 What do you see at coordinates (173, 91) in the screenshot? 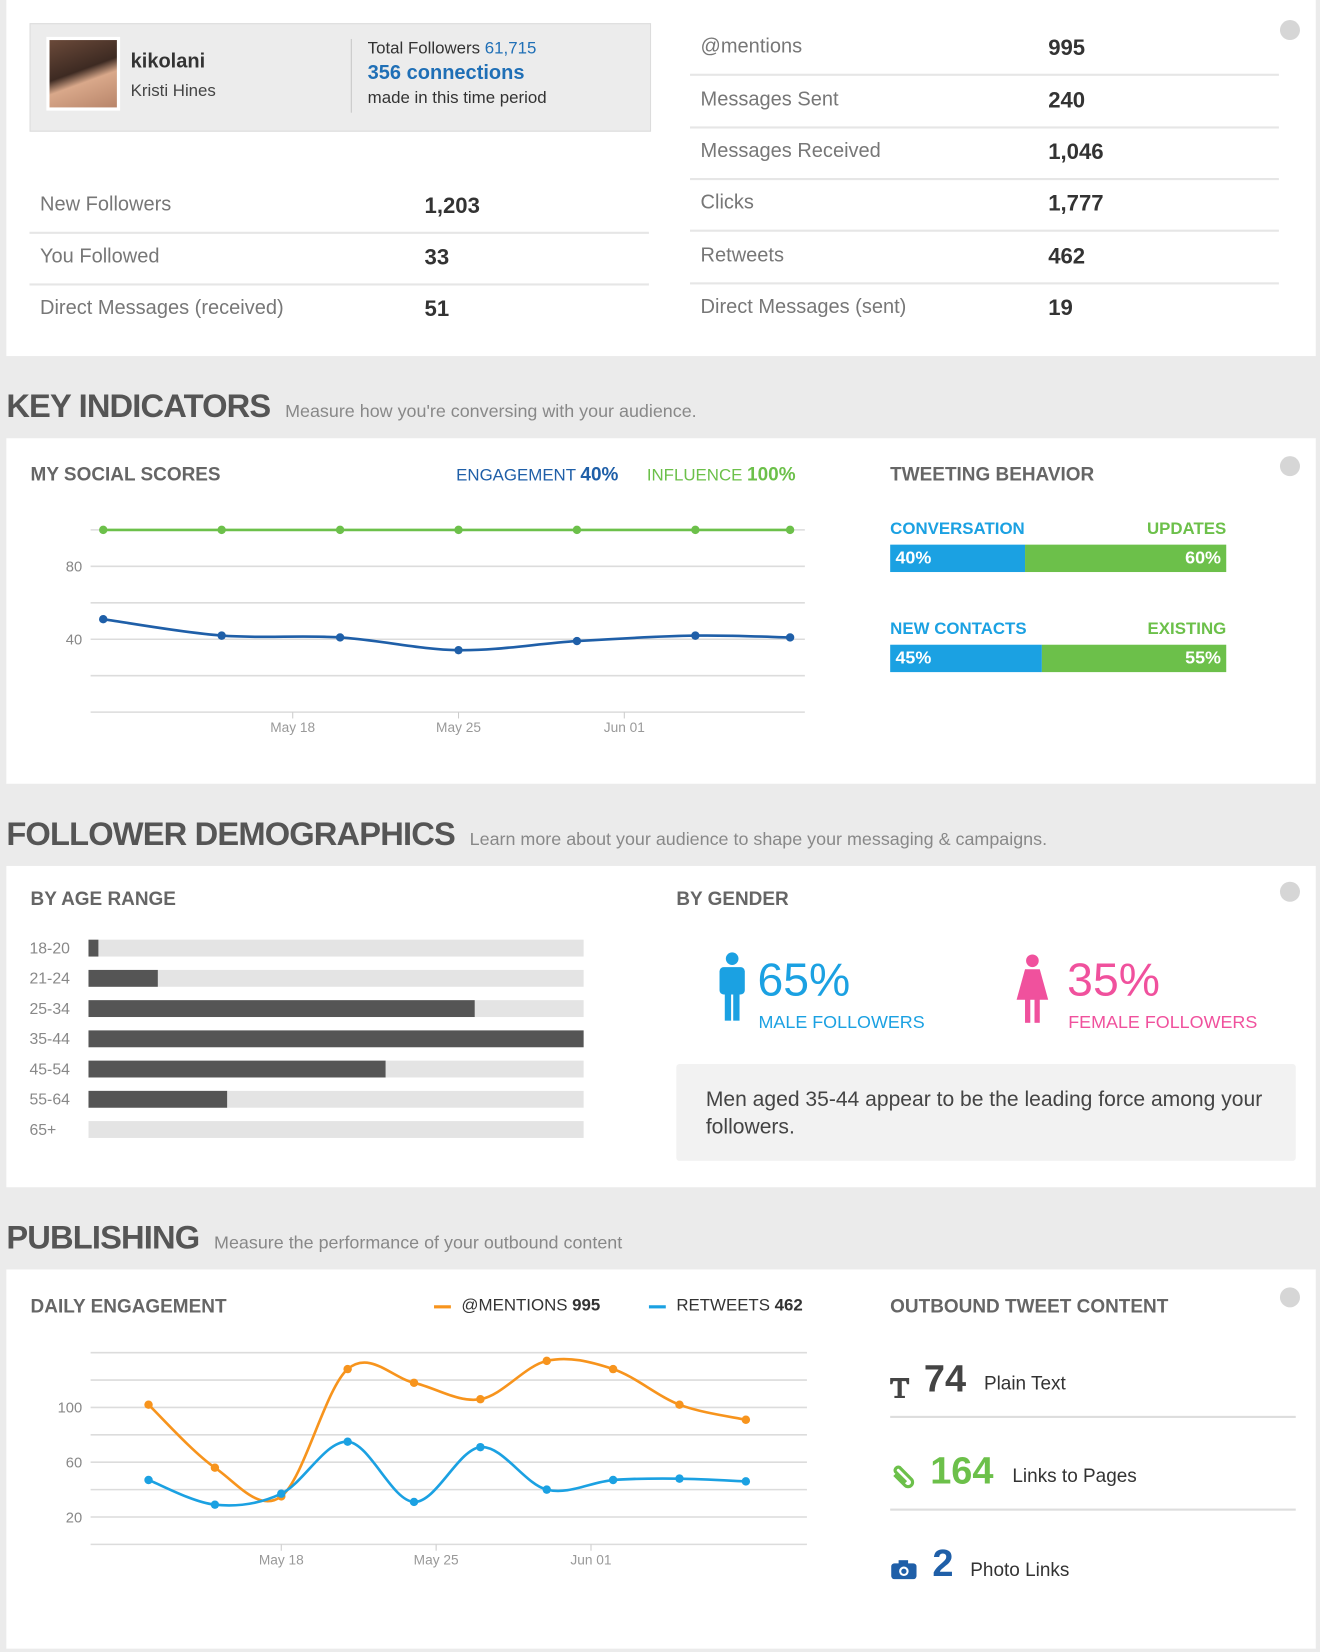
I see `full-name: Kristi Hines` at bounding box center [173, 91].